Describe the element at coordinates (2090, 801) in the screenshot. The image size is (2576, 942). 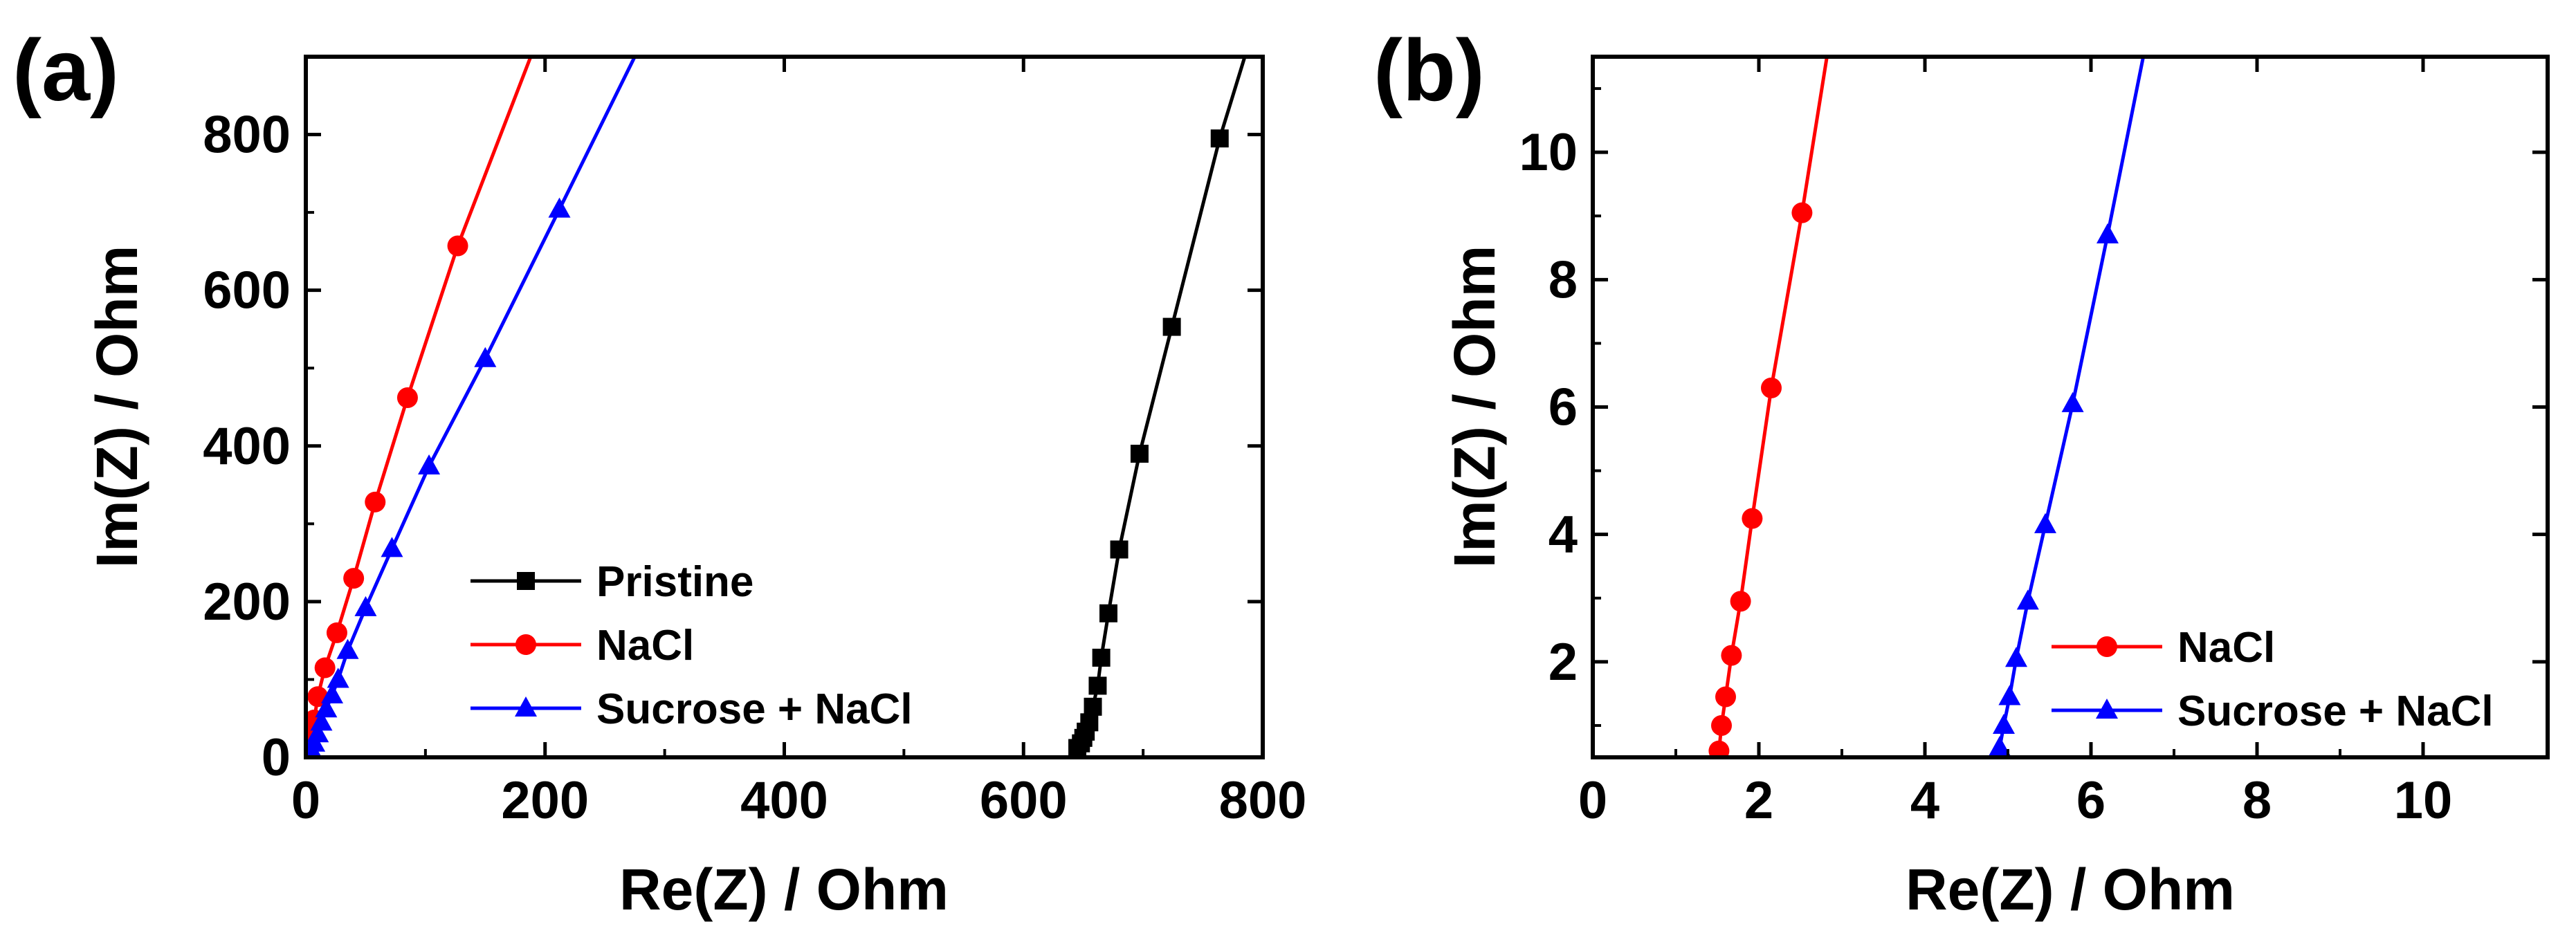
I see `panel-b-x-tick-label: 6` at that location.